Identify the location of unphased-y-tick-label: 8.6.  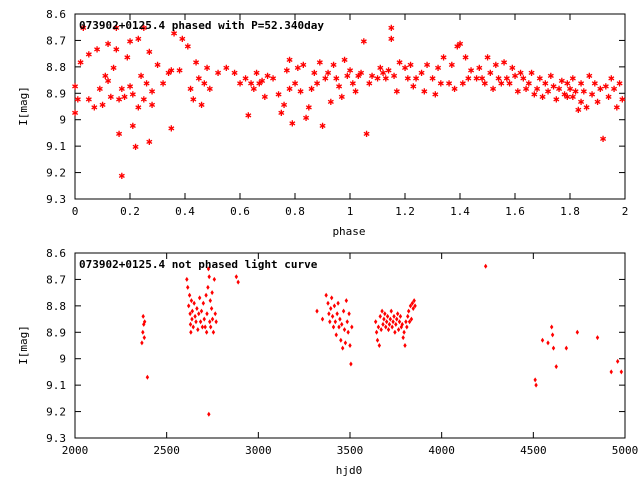
(56, 253).